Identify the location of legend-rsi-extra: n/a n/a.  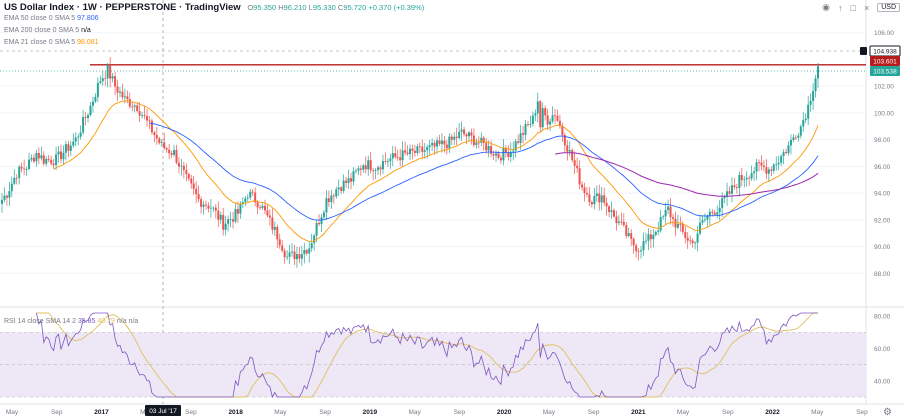
(127, 321).